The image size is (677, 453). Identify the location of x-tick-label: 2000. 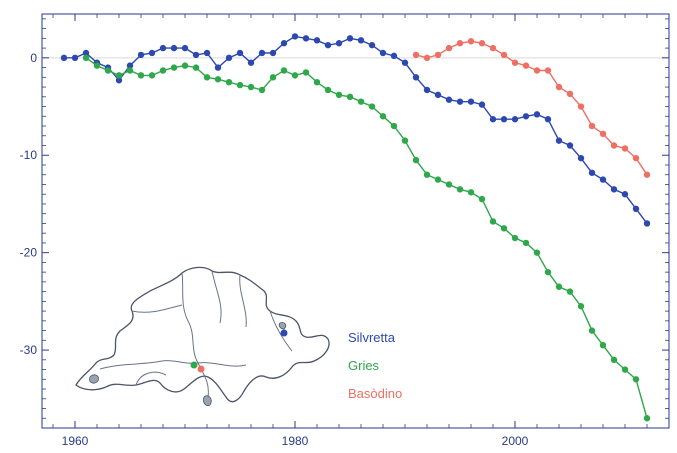
(515, 441).